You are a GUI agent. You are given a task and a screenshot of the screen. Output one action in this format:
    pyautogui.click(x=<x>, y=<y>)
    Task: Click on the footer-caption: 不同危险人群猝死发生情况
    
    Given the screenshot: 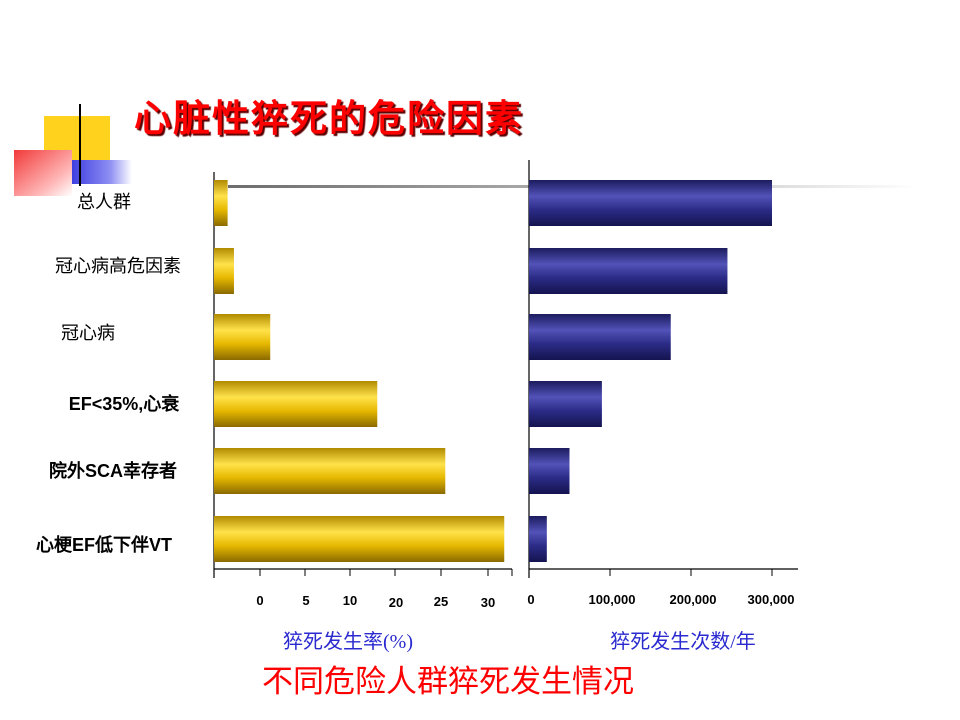 What is the action you would take?
    pyautogui.click(x=448, y=682)
    